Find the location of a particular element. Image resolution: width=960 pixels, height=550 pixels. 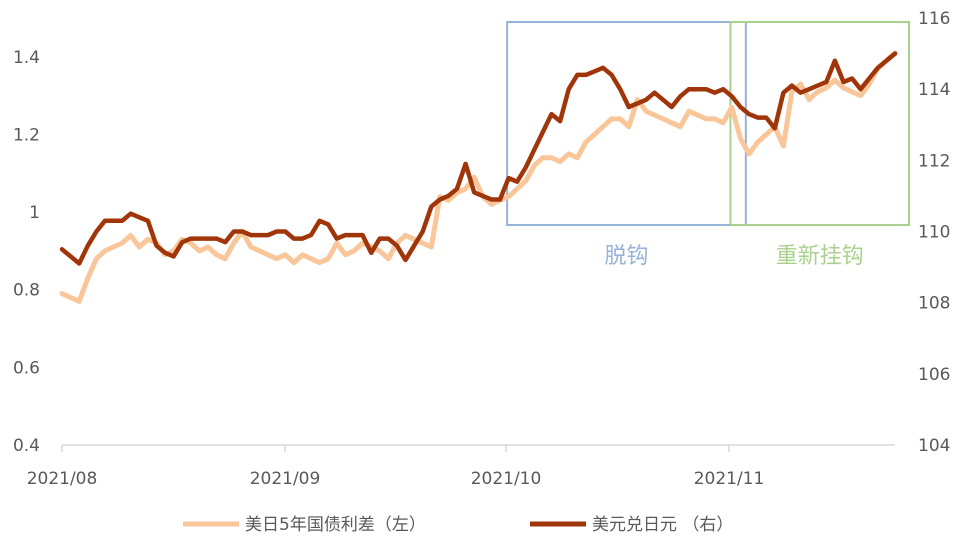

x-tick-label: 2021/11 is located at coordinates (729, 479).